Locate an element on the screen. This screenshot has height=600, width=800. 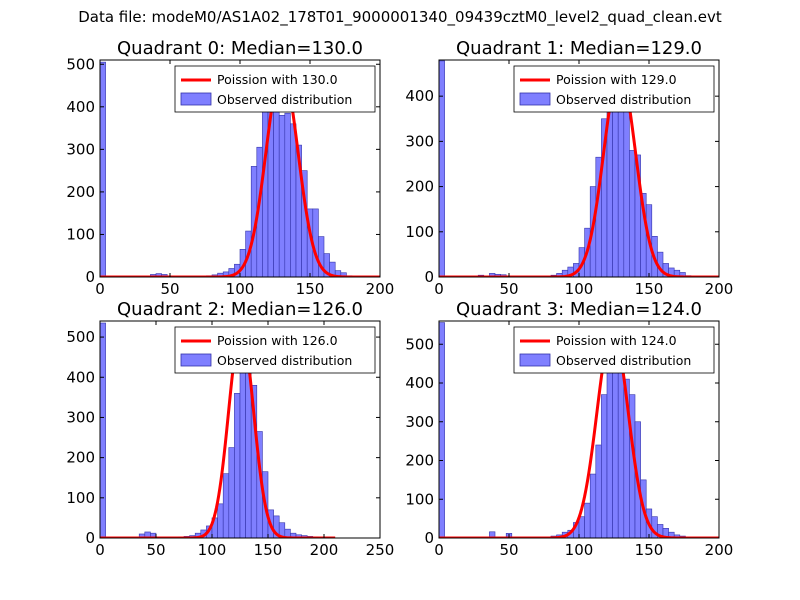
axes-frame is located at coordinates (240, 429).